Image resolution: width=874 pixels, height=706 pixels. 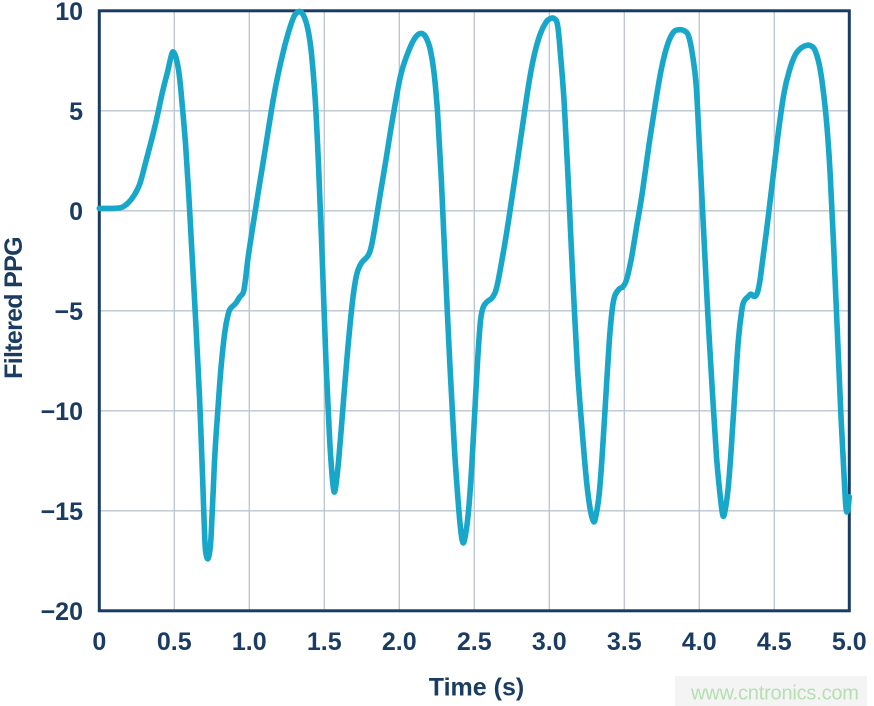 What do you see at coordinates (476, 688) in the screenshot?
I see `svg-text: Time (s)` at bounding box center [476, 688].